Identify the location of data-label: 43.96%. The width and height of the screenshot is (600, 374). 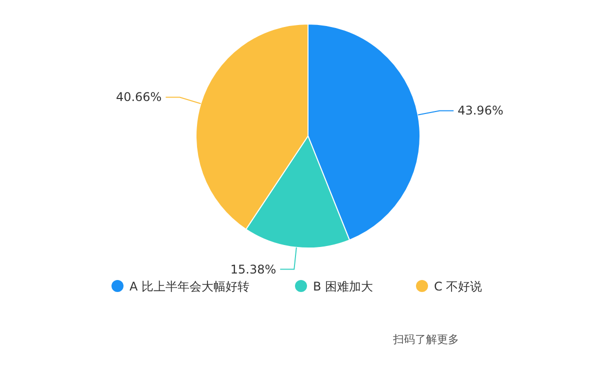
(481, 111).